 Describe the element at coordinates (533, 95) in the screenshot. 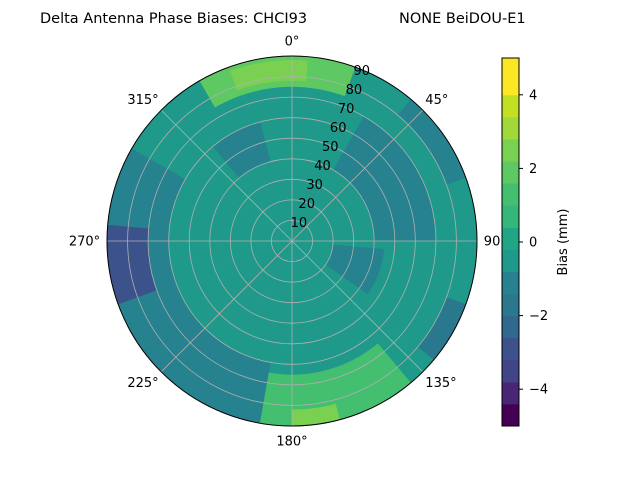

I see `colorbar-tick-label: 4` at that location.